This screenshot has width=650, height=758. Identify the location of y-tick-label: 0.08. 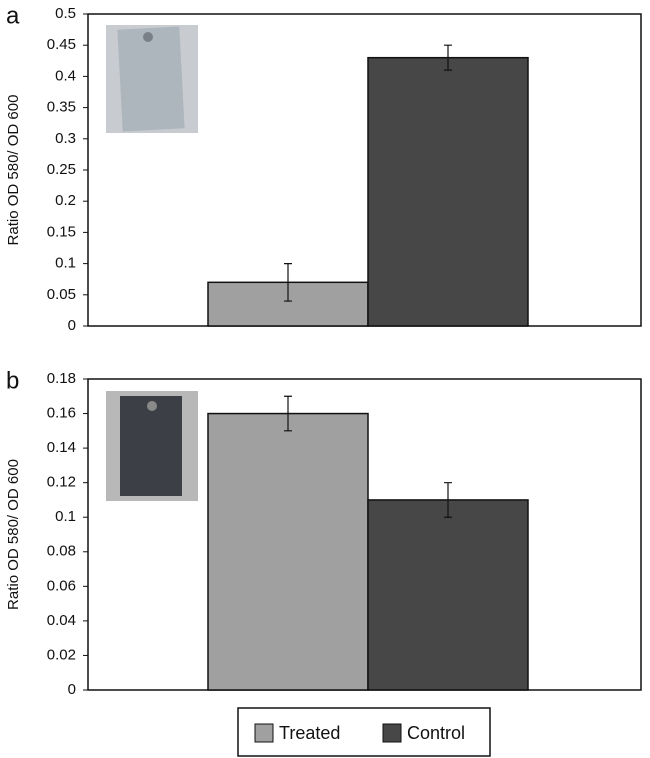
(61, 551).